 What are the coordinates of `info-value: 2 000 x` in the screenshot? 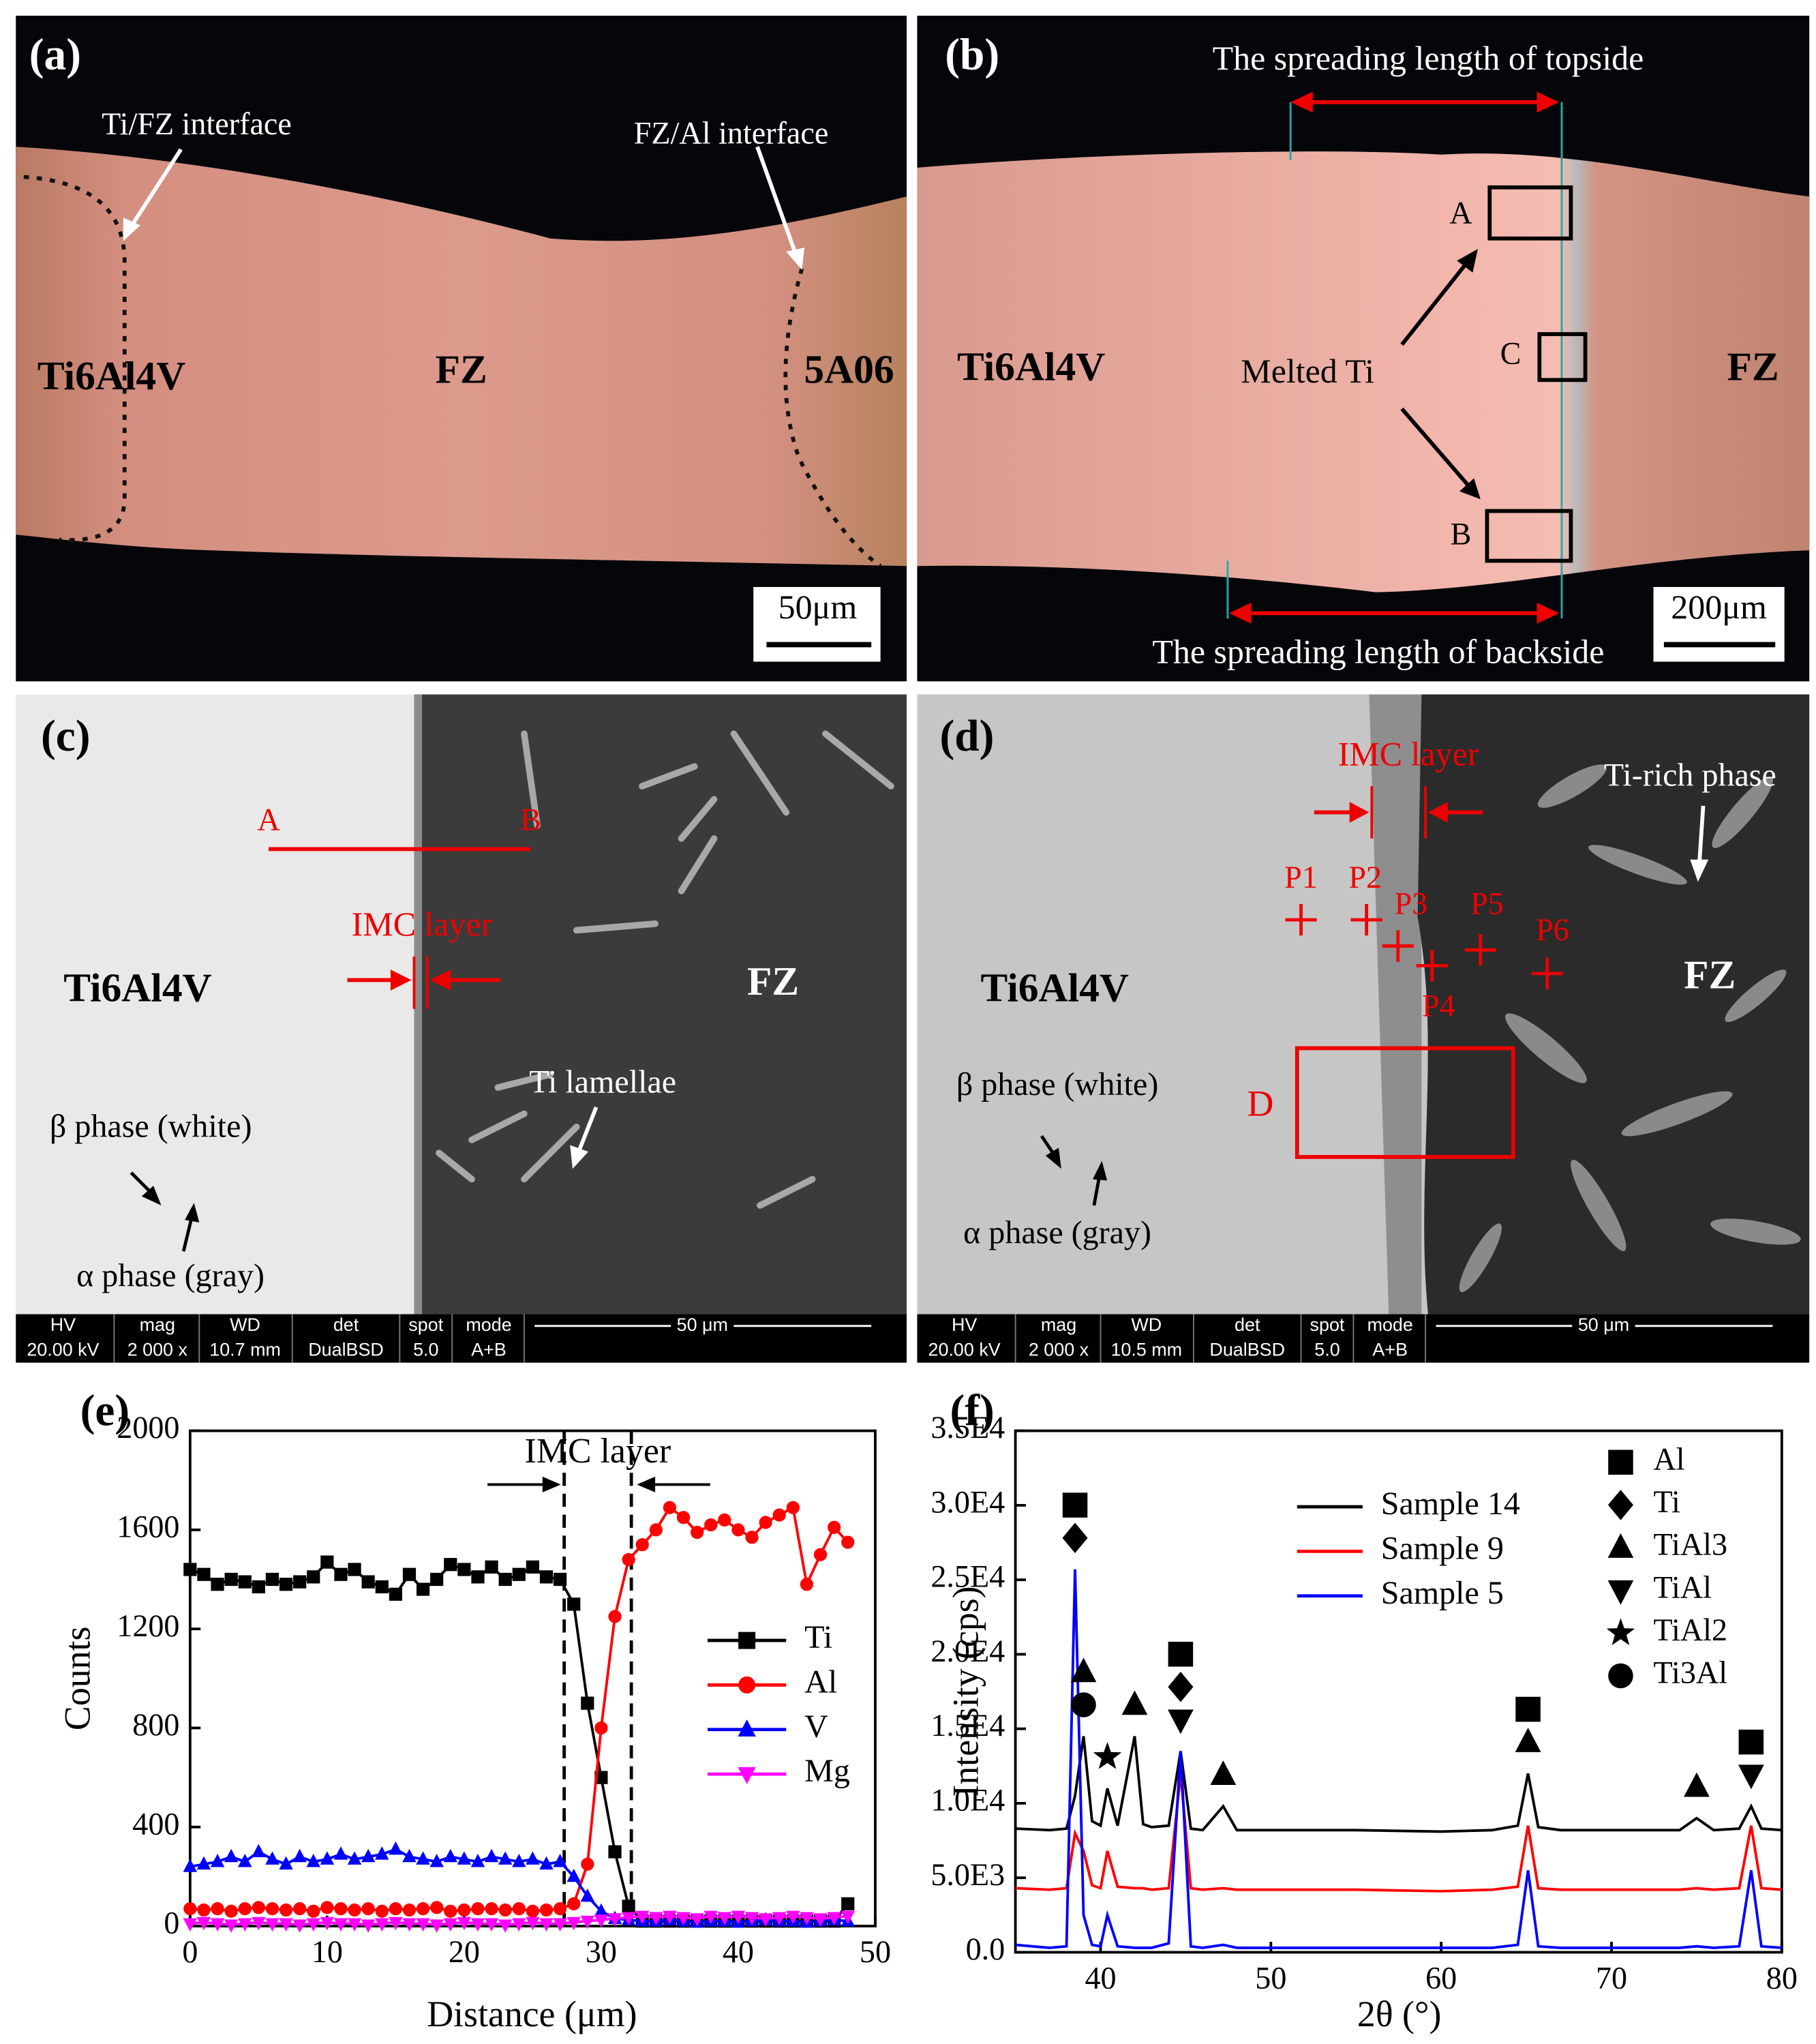 It's located at (157, 1349).